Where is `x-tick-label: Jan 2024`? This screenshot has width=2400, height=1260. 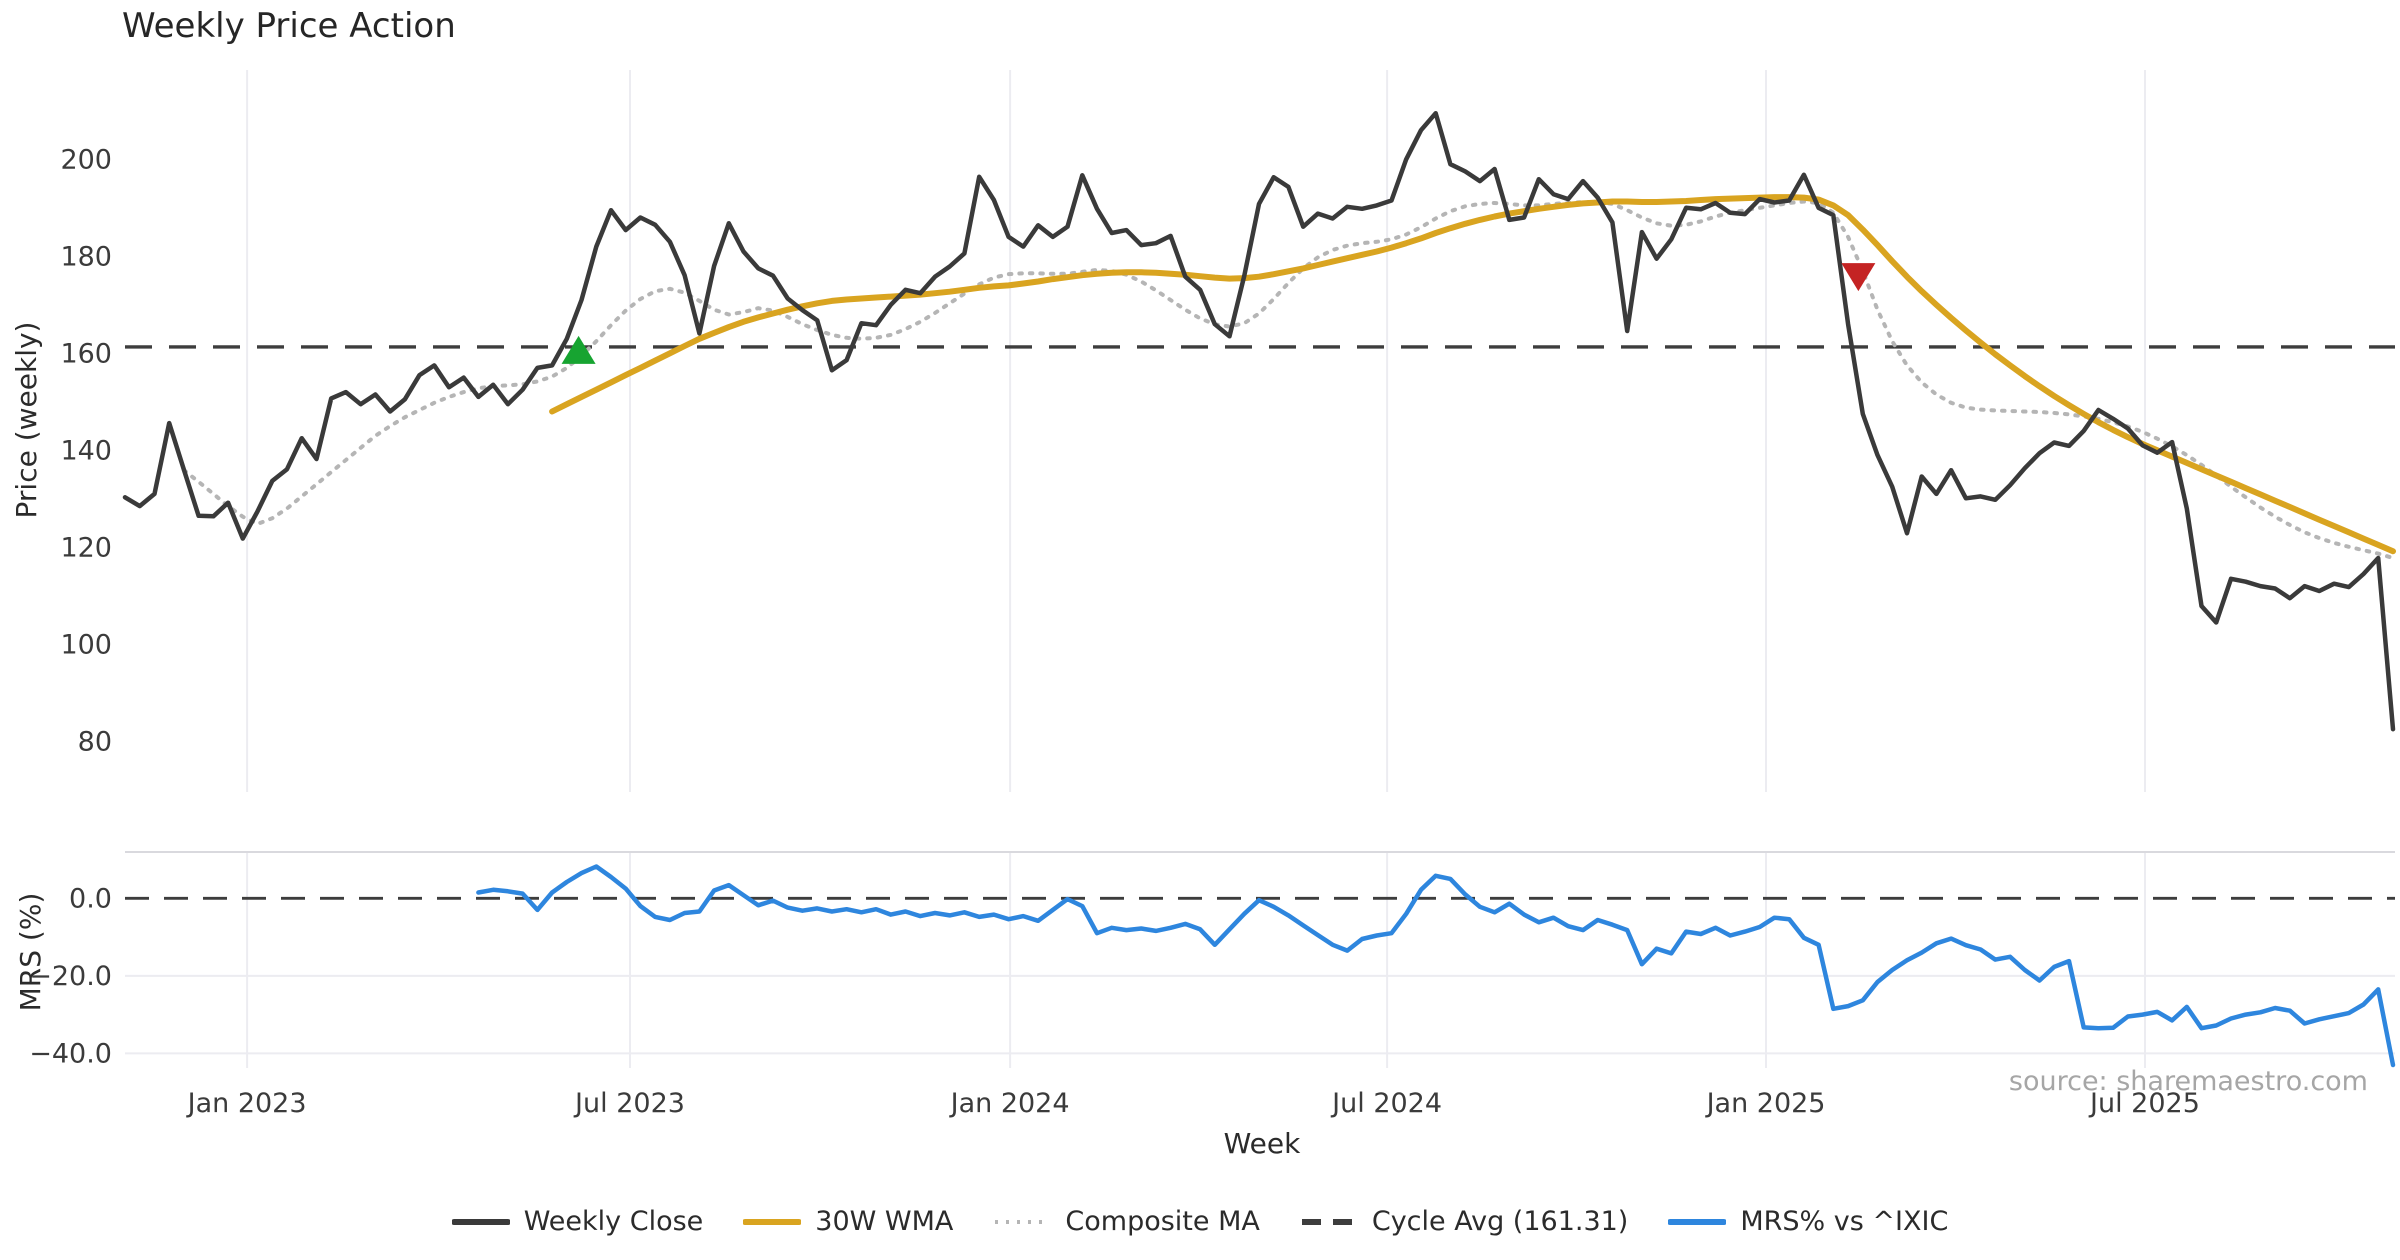 x-tick-label: Jan 2024 is located at coordinates (1009, 1103).